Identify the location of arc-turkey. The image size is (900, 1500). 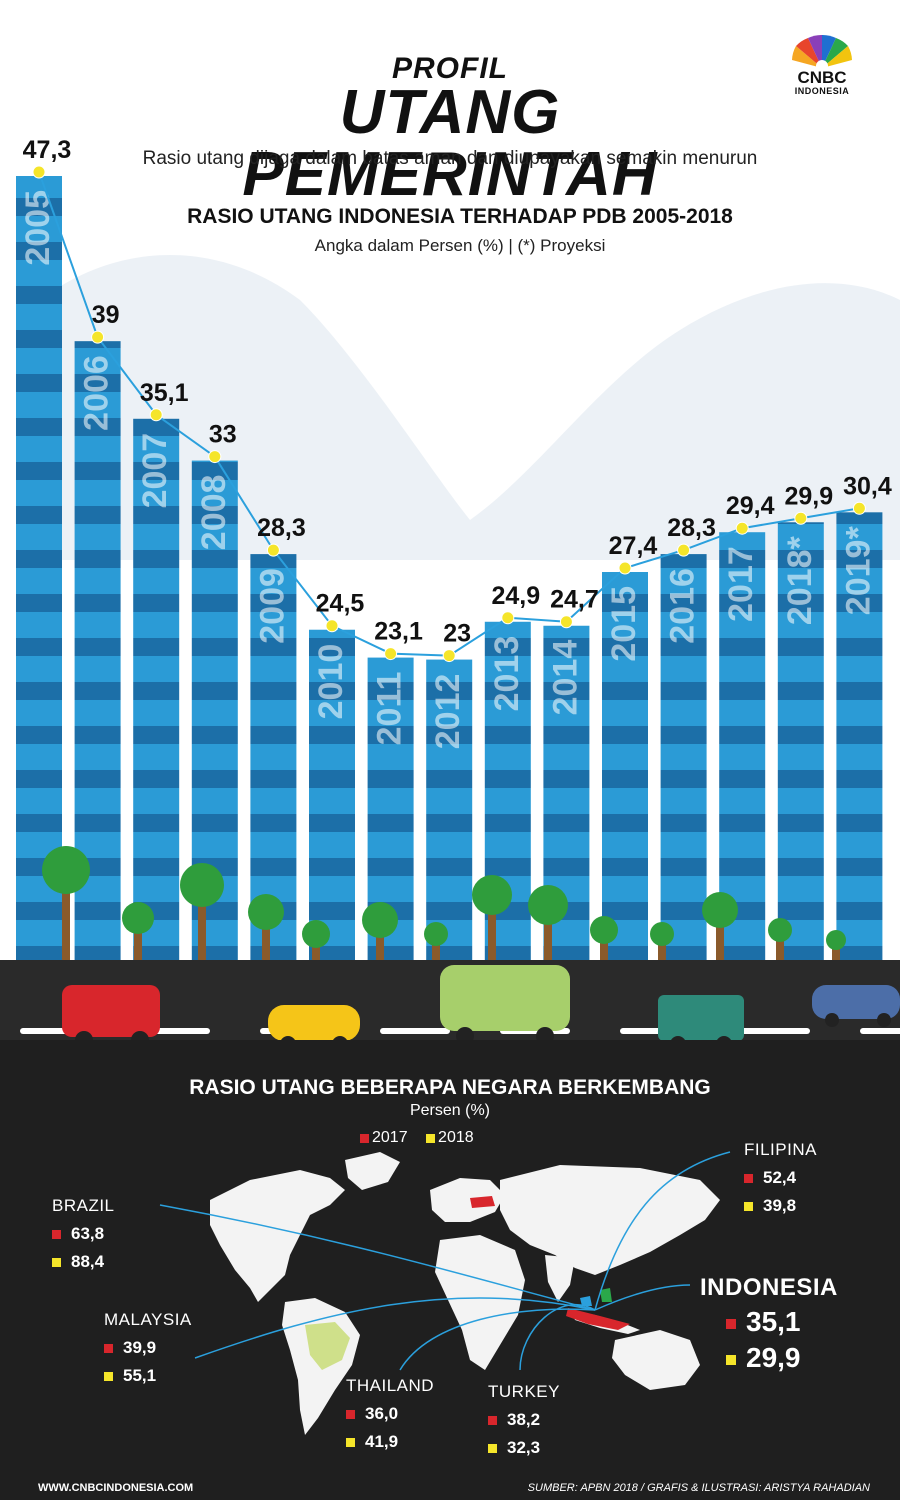
(557, 1337).